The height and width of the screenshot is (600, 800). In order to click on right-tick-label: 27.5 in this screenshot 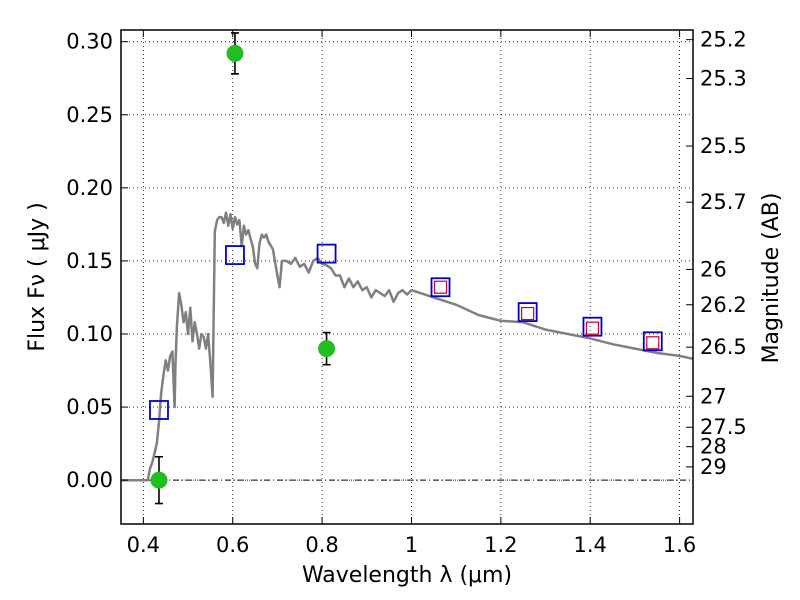, I will do `click(723, 427)`.